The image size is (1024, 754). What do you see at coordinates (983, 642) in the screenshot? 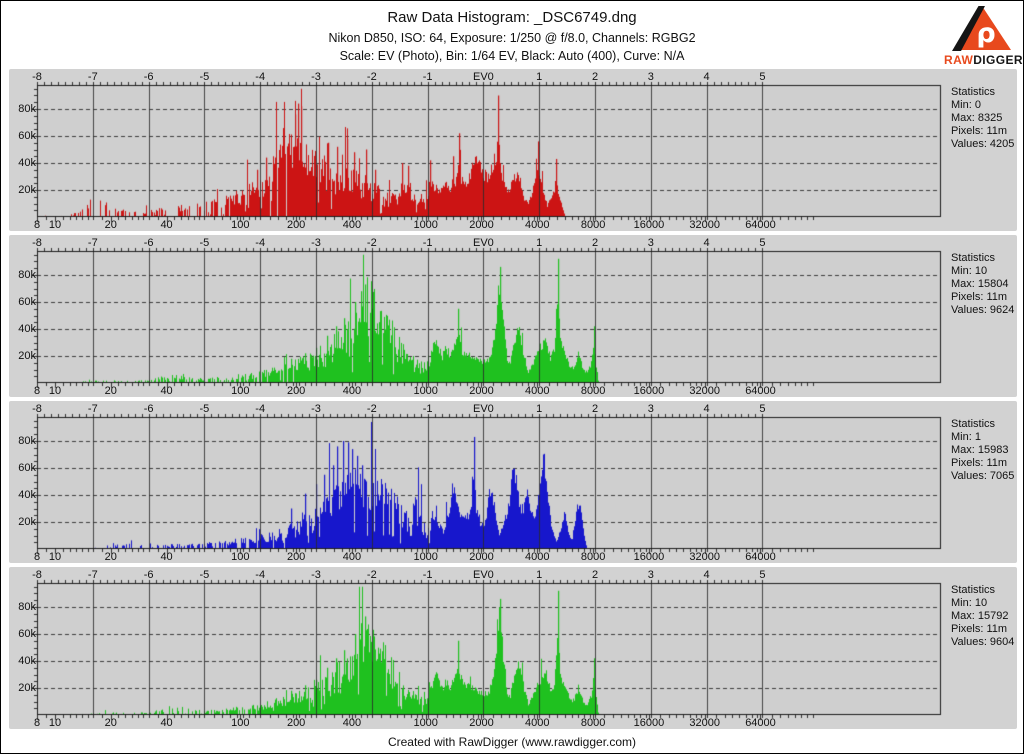
I see `stats-values: Values: 9604` at bounding box center [983, 642].